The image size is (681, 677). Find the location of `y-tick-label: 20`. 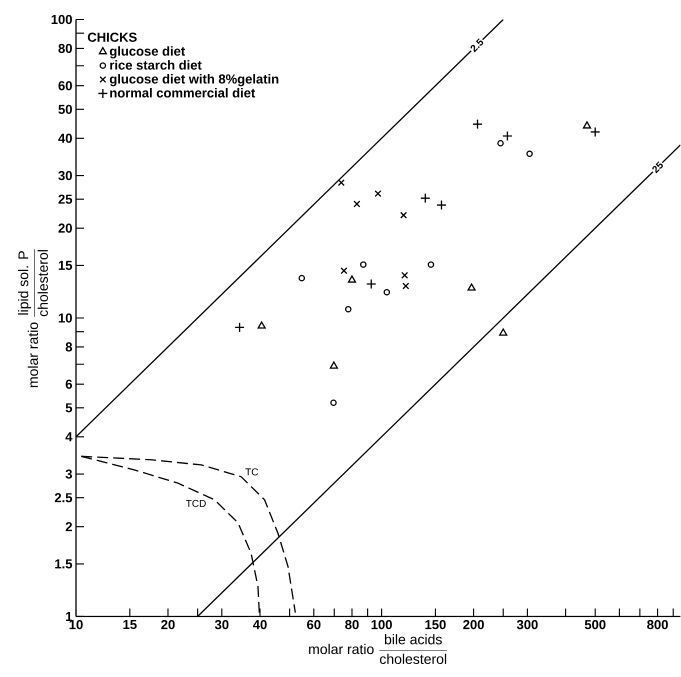

y-tick-label: 20 is located at coordinates (65, 228).